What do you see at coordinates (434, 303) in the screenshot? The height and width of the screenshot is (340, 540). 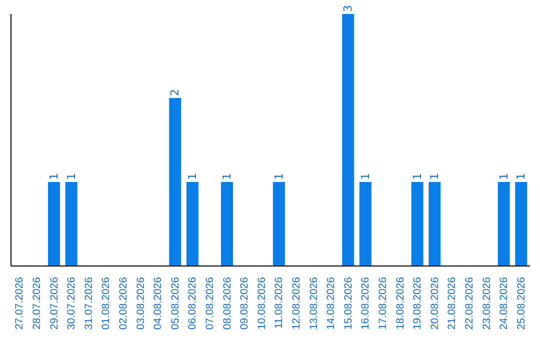 I see `x-tick-label: 20.08.2026` at bounding box center [434, 303].